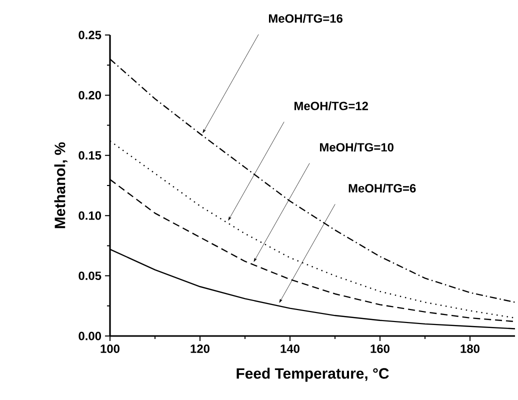 This screenshot has height=400, width=518. Describe the element at coordinates (110, 348) in the screenshot. I see `x-tick-label: 100` at that location.